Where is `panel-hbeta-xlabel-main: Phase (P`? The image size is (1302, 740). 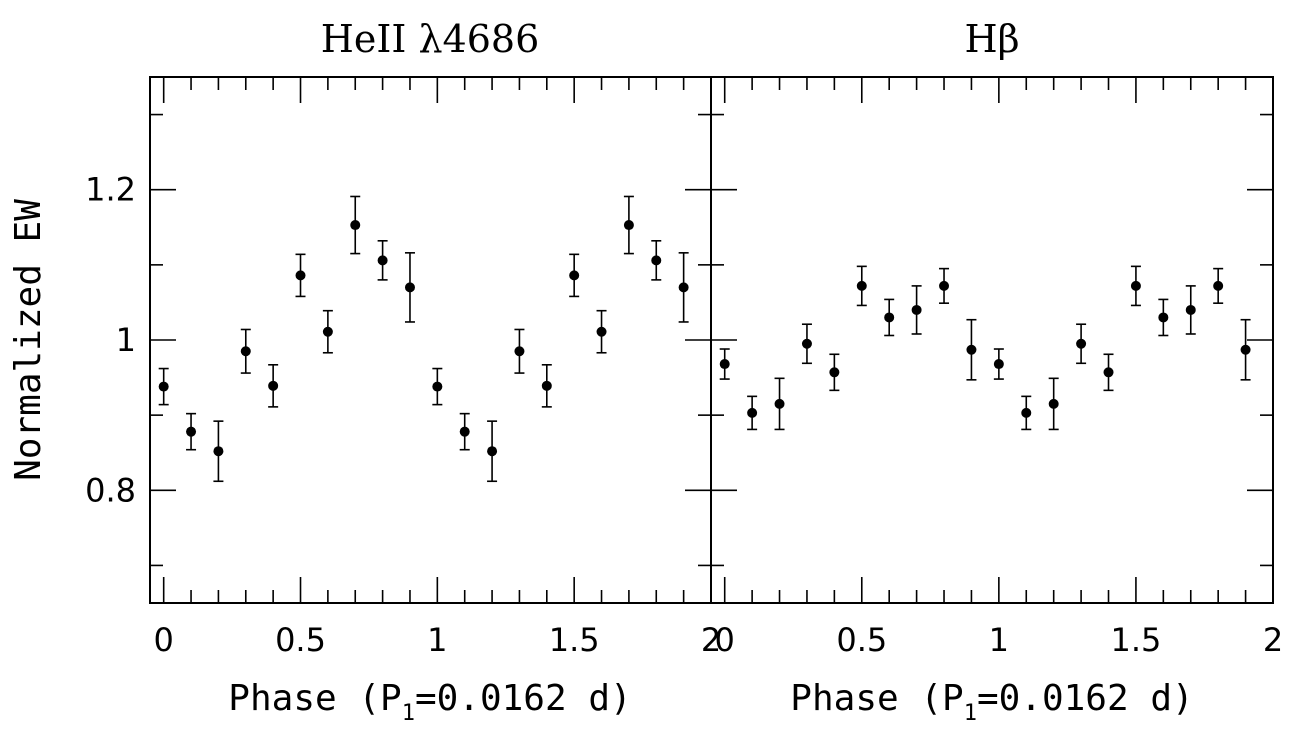 panel-hbeta-xlabel-main: Phase (P is located at coordinates (876, 698).